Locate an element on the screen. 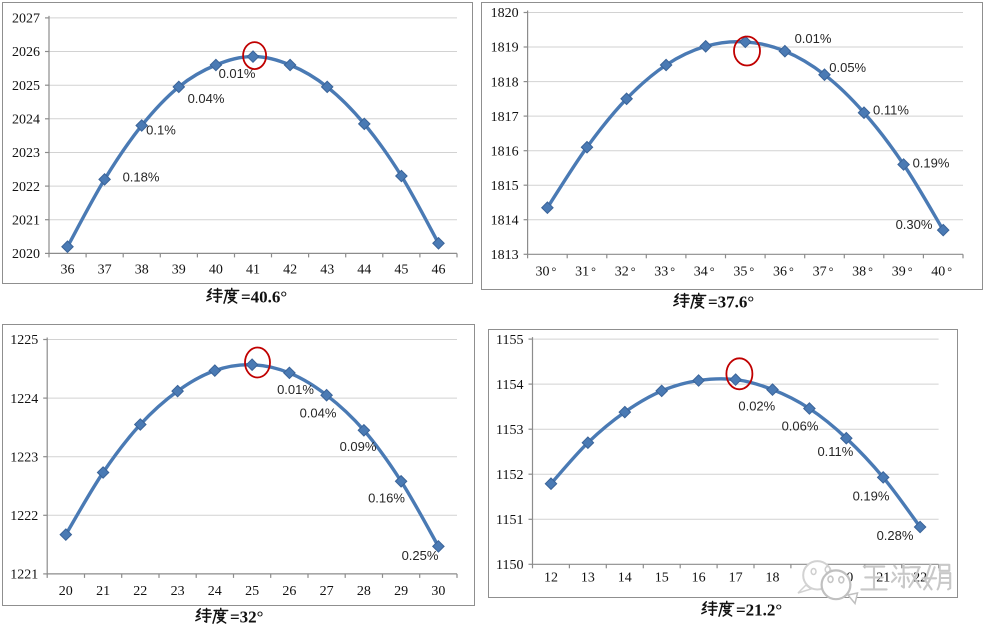  svg-text:30°: 30 ° is located at coordinates (545, 272).